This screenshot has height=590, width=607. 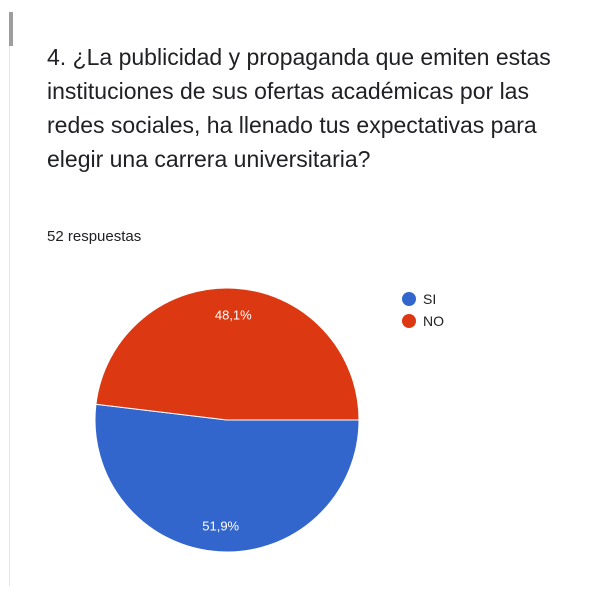 I want to click on legend-label-si: SI, so click(x=429, y=299).